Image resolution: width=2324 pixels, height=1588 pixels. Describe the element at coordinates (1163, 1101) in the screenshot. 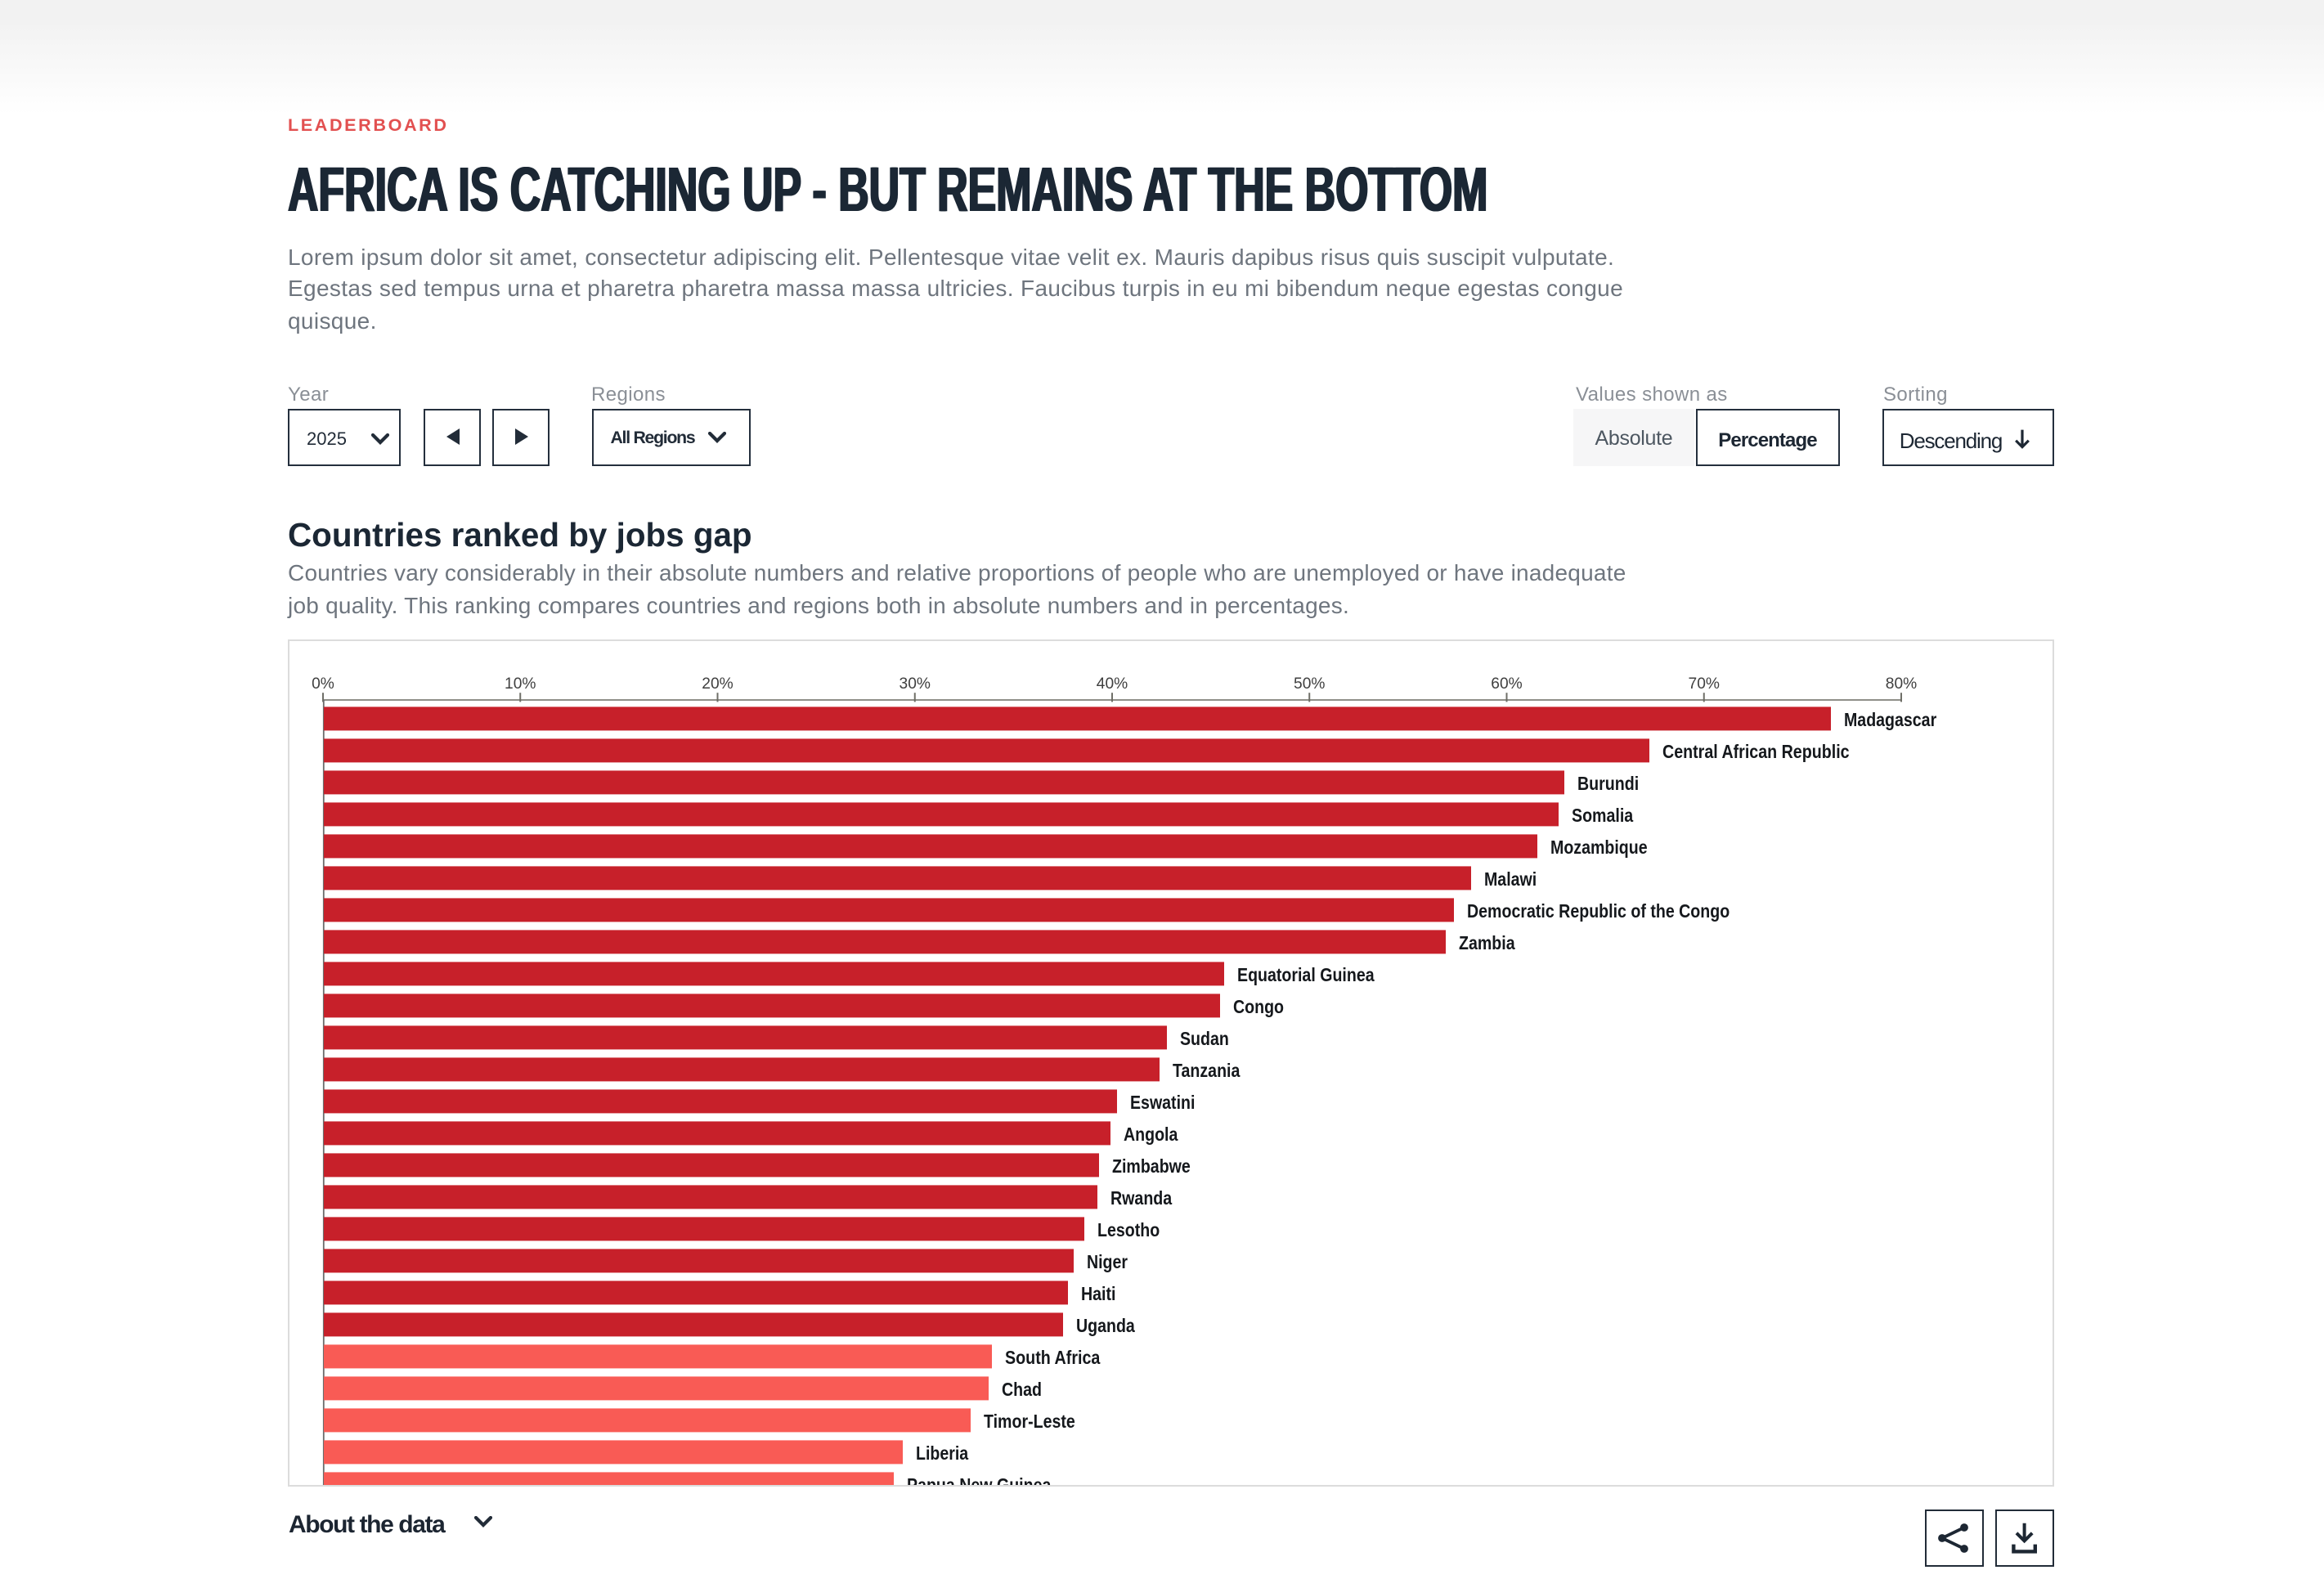

I see `svg-text: Eswatini` at that location.